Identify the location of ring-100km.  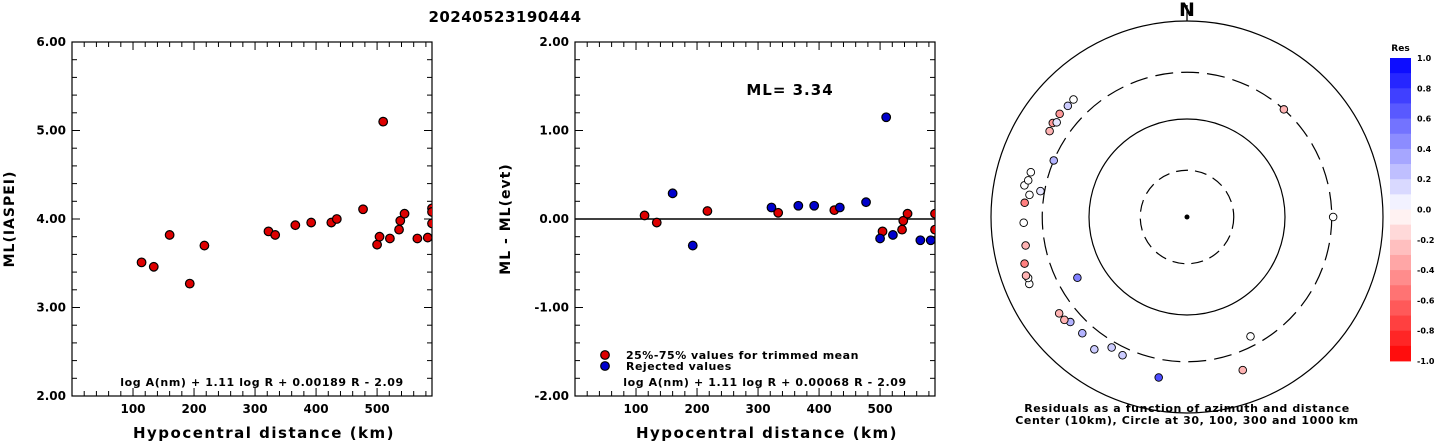
(1187, 217).